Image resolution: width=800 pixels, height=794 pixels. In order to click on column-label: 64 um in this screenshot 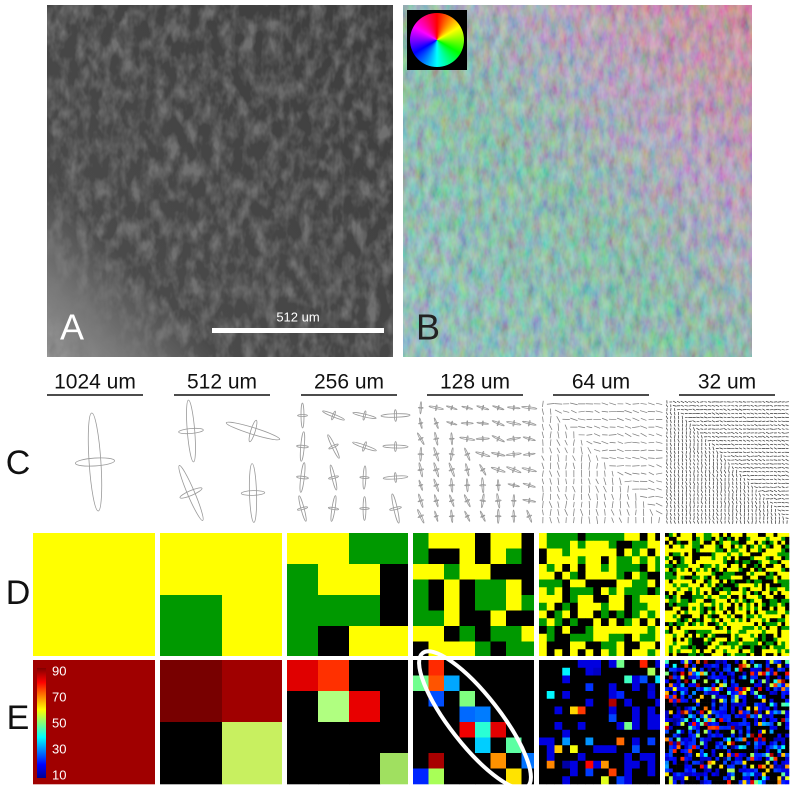, I will do `click(601, 382)`.